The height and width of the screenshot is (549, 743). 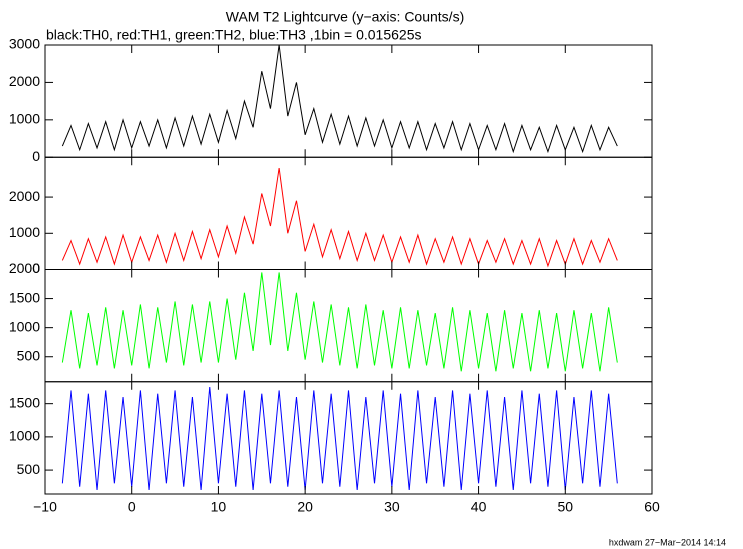 I want to click on chart-title: WAM T2 Lightcurve (y−axis: Counts/s), so click(x=345, y=17).